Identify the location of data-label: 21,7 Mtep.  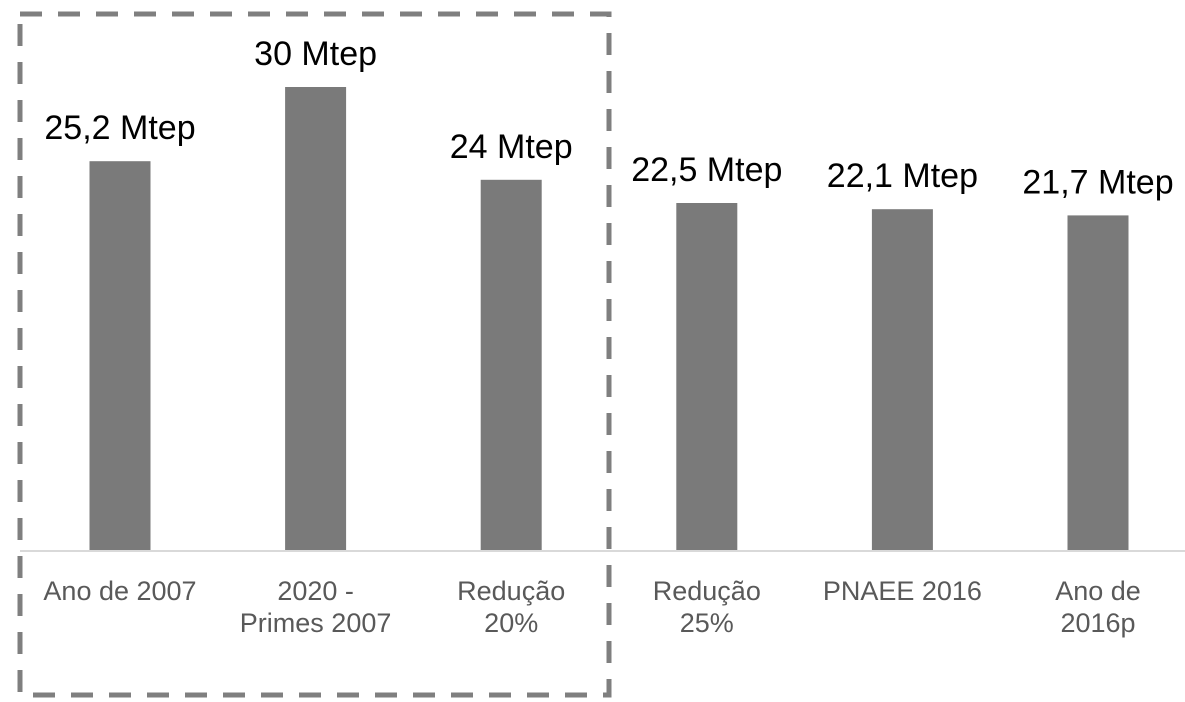
(1097, 182).